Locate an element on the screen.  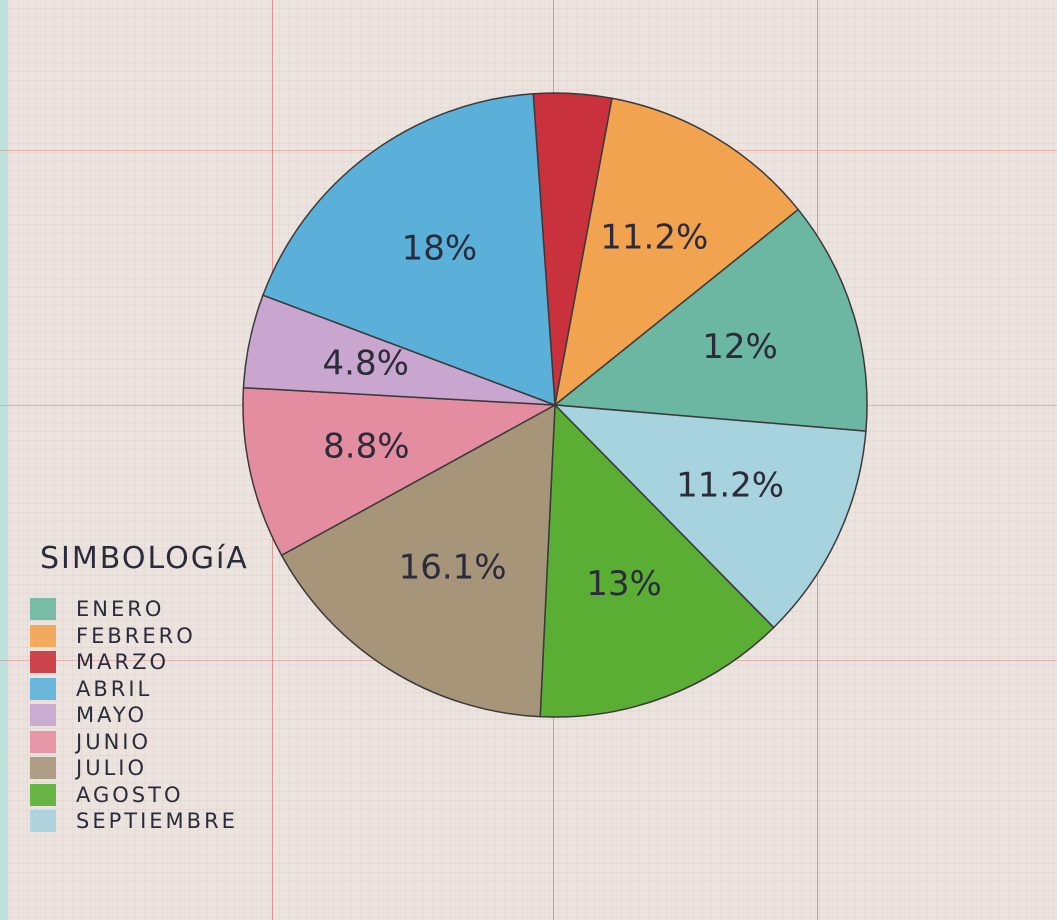
pie-slice-abril is located at coordinates (409, 249).